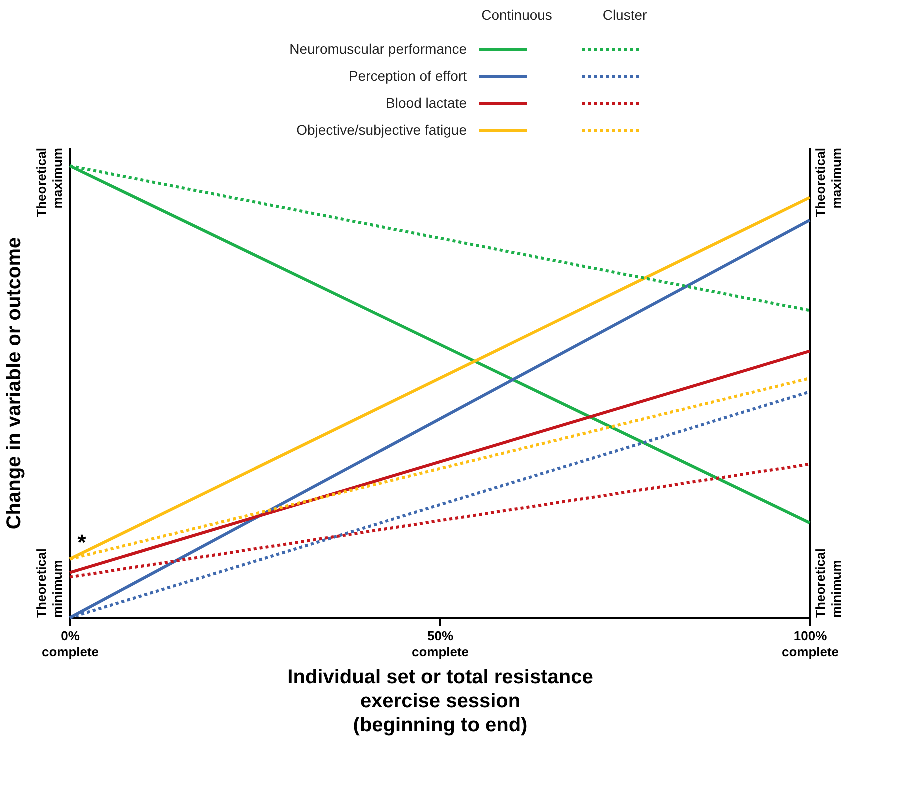 Image resolution: width=902 pixels, height=805 pixels. What do you see at coordinates (517, 15) in the screenshot?
I see `text: Continuous` at bounding box center [517, 15].